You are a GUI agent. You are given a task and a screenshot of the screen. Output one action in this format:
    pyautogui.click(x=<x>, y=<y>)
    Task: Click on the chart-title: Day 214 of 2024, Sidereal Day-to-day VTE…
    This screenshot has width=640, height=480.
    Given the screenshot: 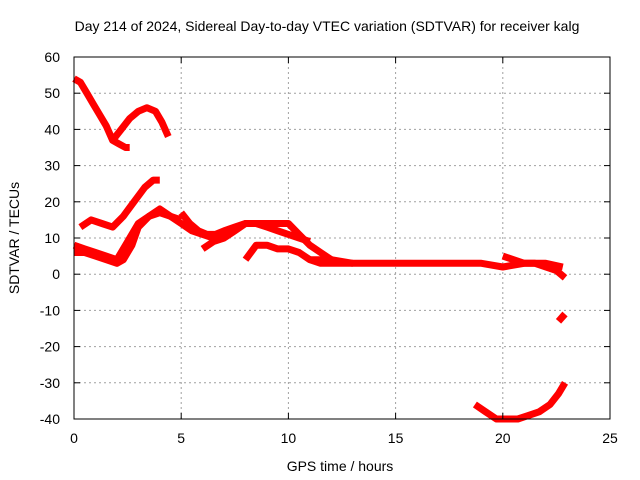 What is the action you would take?
    pyautogui.click(x=327, y=26)
    